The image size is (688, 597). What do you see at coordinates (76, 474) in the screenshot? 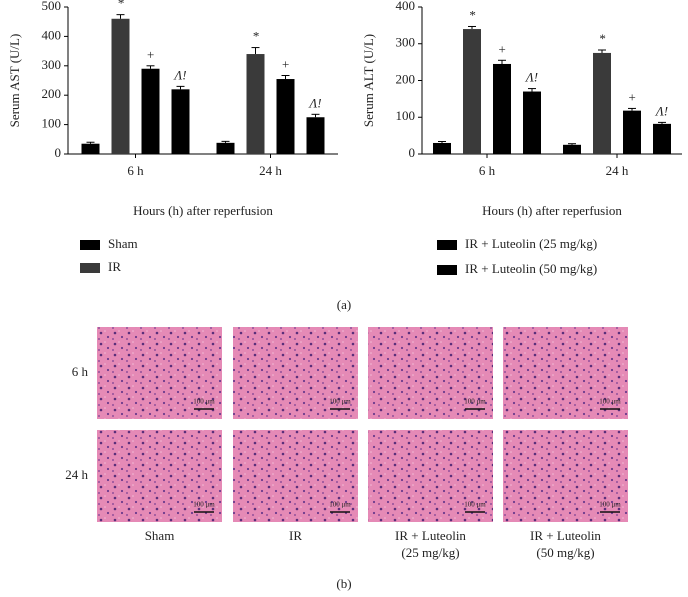
I see `row-label: 24 h` at bounding box center [76, 474].